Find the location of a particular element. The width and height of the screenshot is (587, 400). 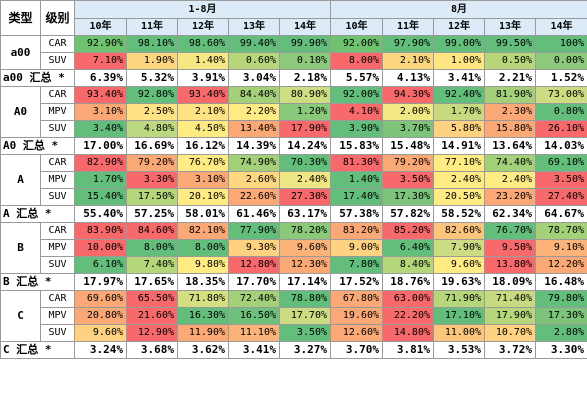

value-cell: 71.90% is located at coordinates (459, 299).